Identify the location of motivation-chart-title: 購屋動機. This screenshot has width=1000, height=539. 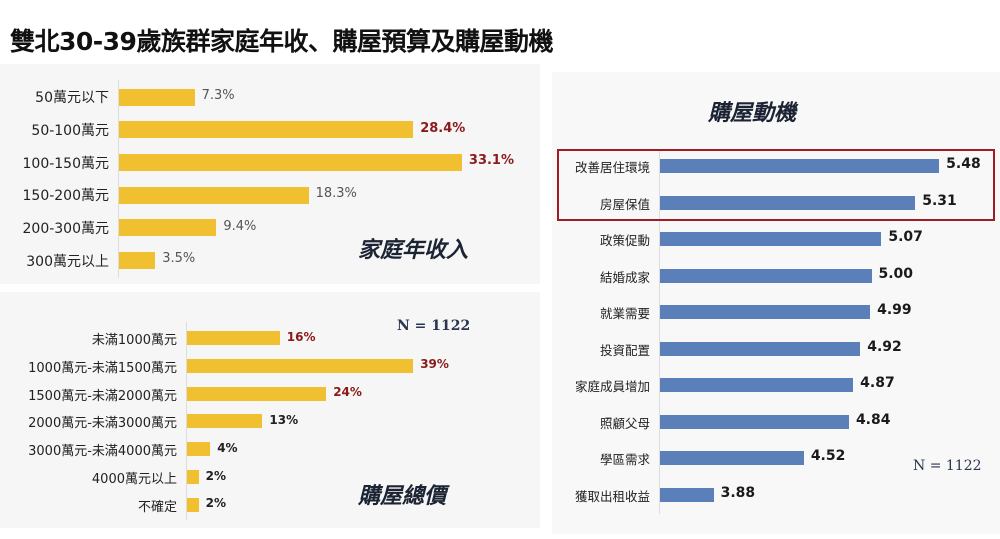
(752, 113).